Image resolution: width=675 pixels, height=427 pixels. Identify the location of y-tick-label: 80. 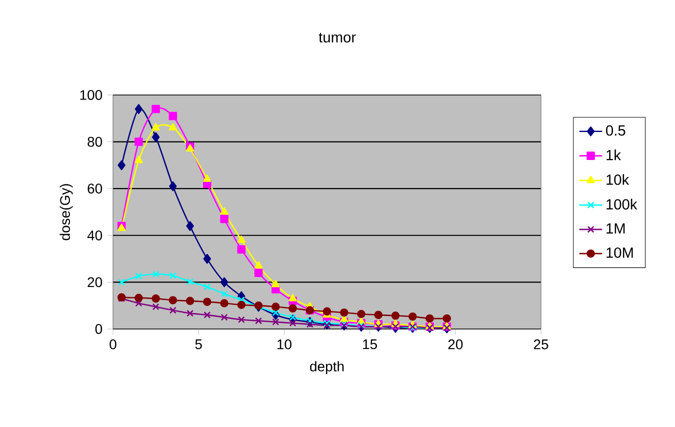
(95, 141).